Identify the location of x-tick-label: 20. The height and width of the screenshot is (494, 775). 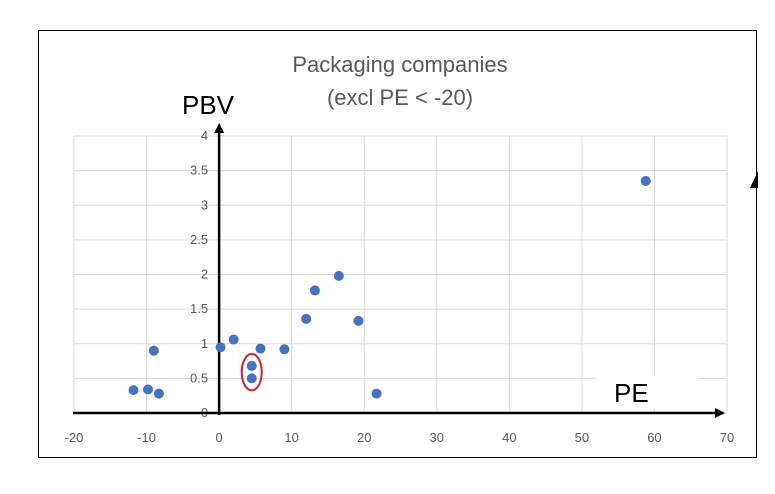
(364, 437).